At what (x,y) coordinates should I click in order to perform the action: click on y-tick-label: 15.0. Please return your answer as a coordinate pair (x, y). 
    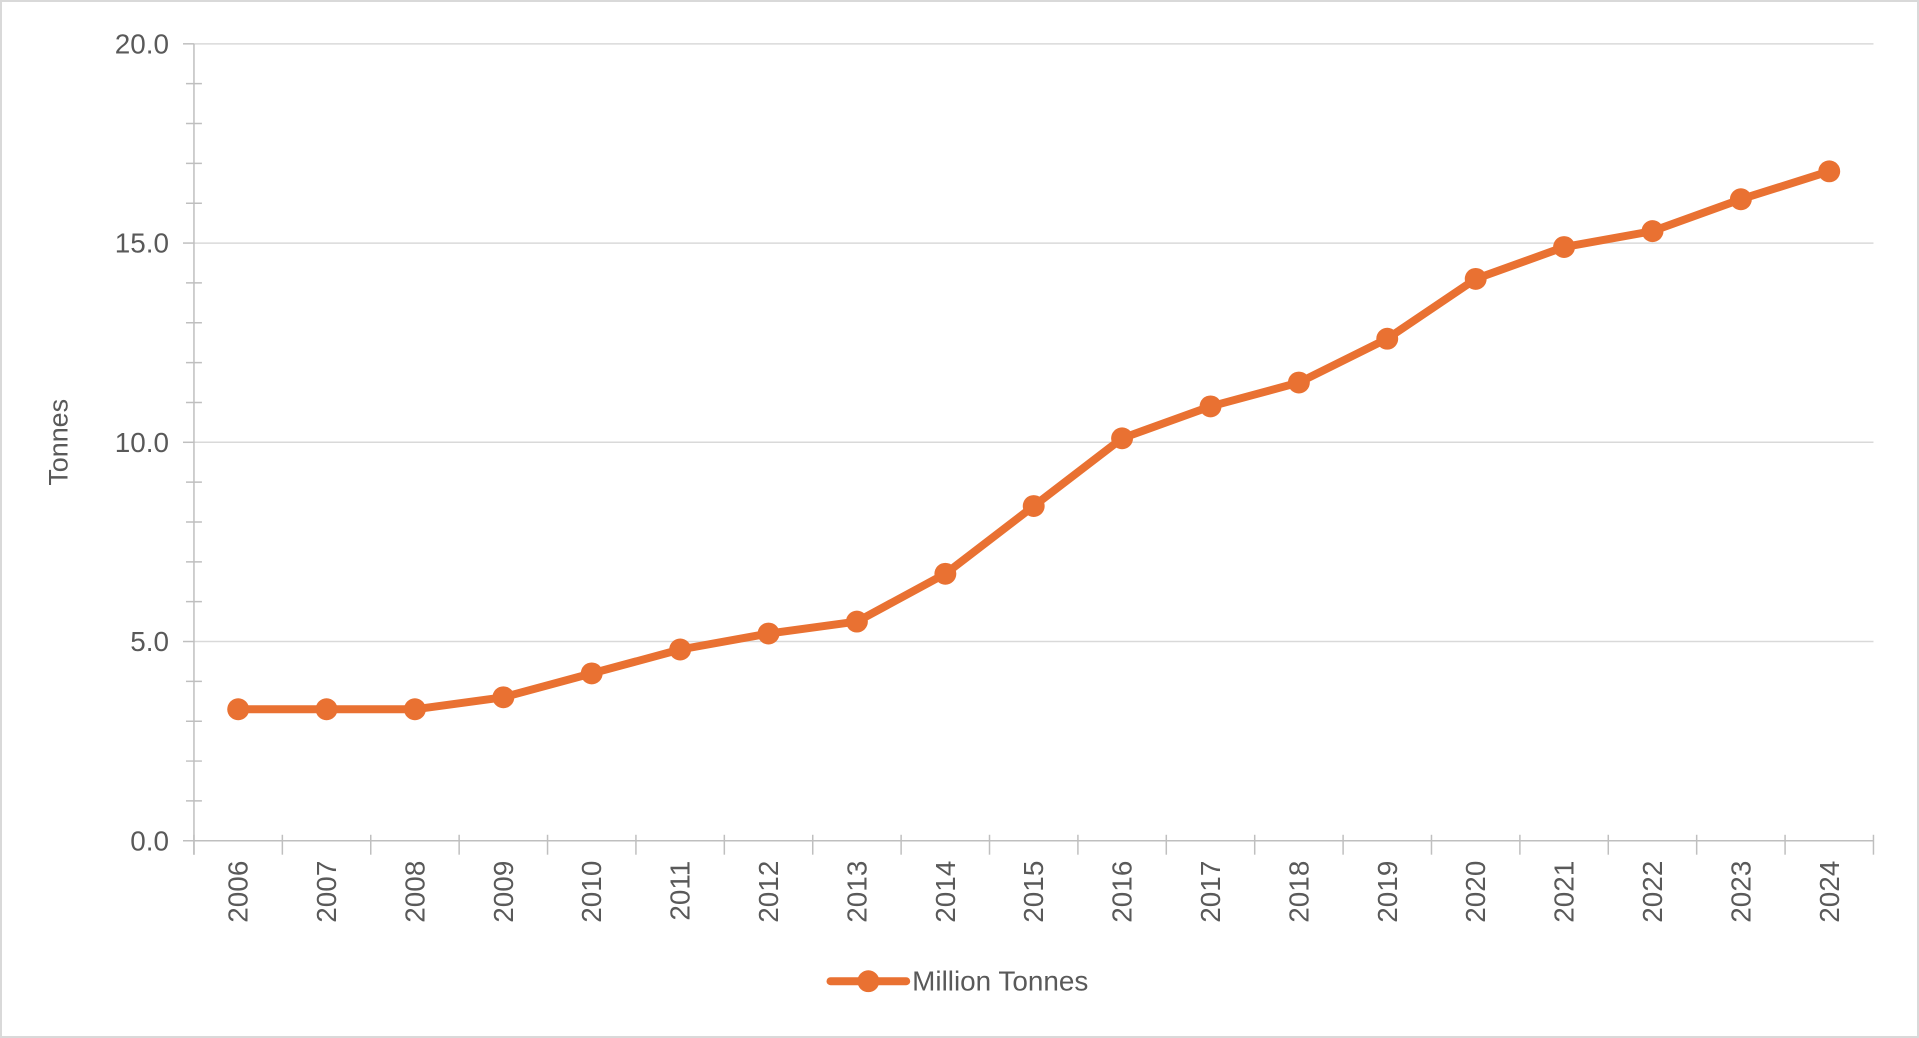
    Looking at the image, I should click on (142, 243).